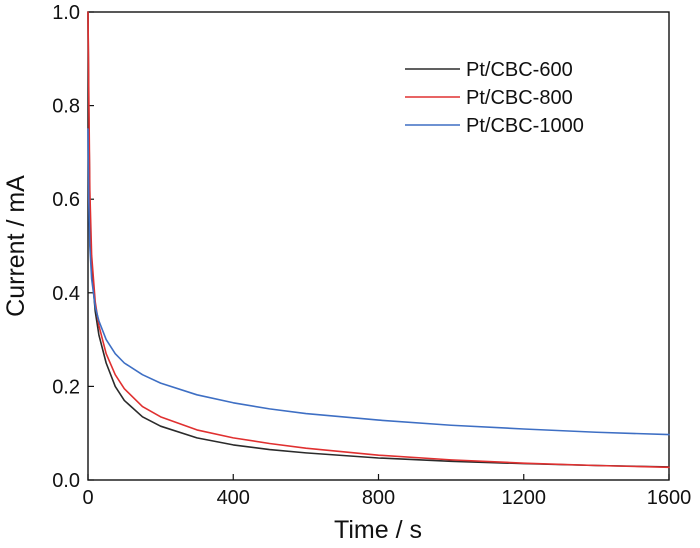  Describe the element at coordinates (378, 530) in the screenshot. I see `x-axis-title: Time / s` at that location.